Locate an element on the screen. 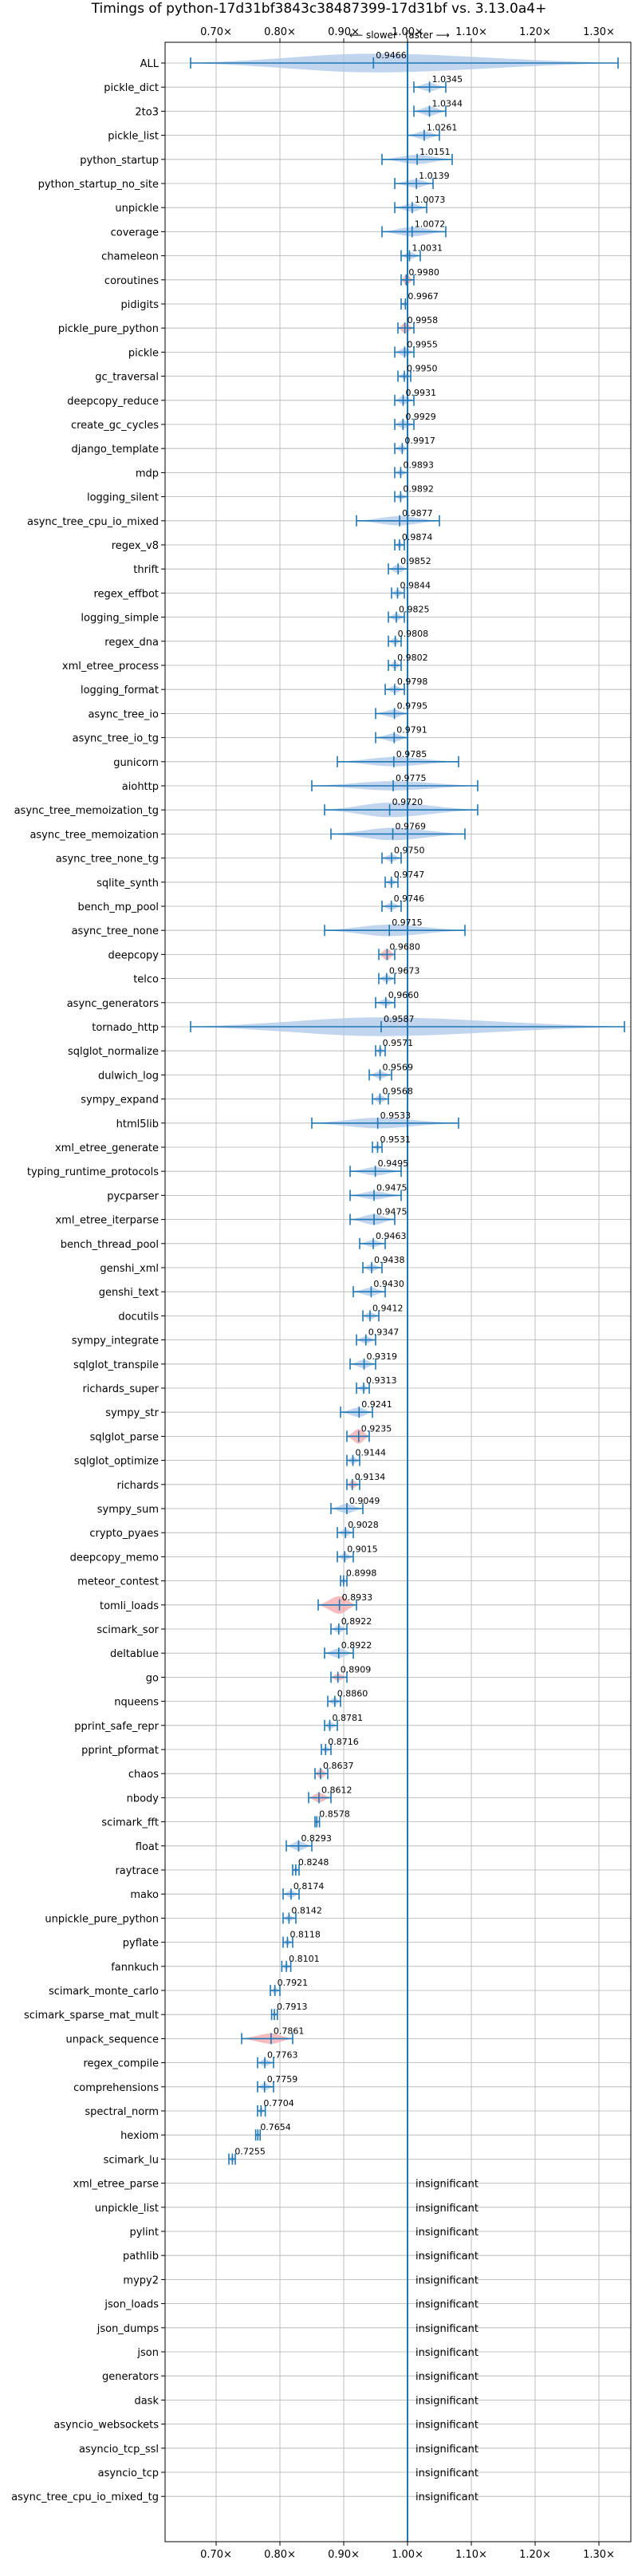 The height and width of the screenshot is (2576, 638). benchmark-name-label: sympy_expand is located at coordinates (120, 1101).